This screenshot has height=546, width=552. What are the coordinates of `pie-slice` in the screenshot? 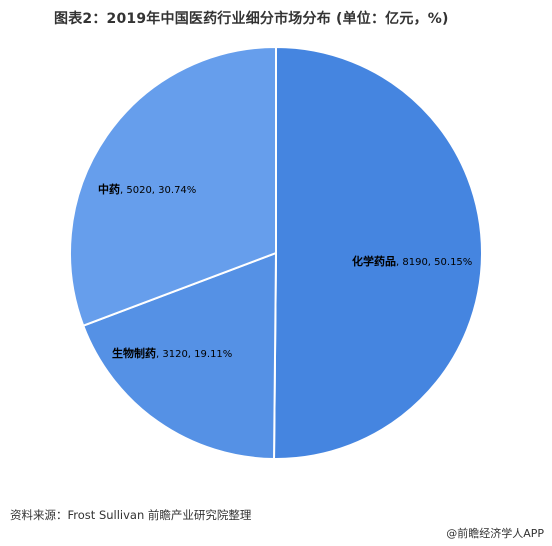 It's located at (179, 356).